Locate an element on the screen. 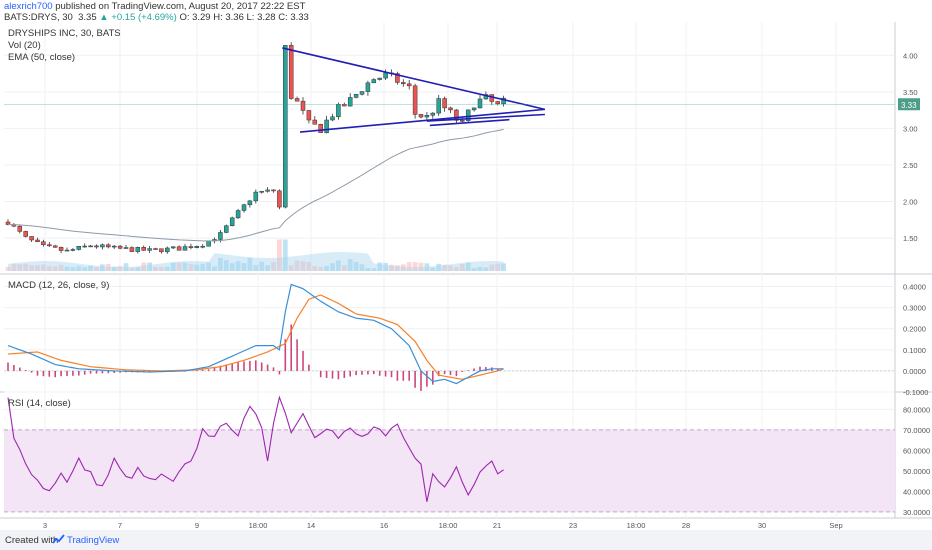 This screenshot has height=550, width=932. time-tick-label: 21 is located at coordinates (497, 525).